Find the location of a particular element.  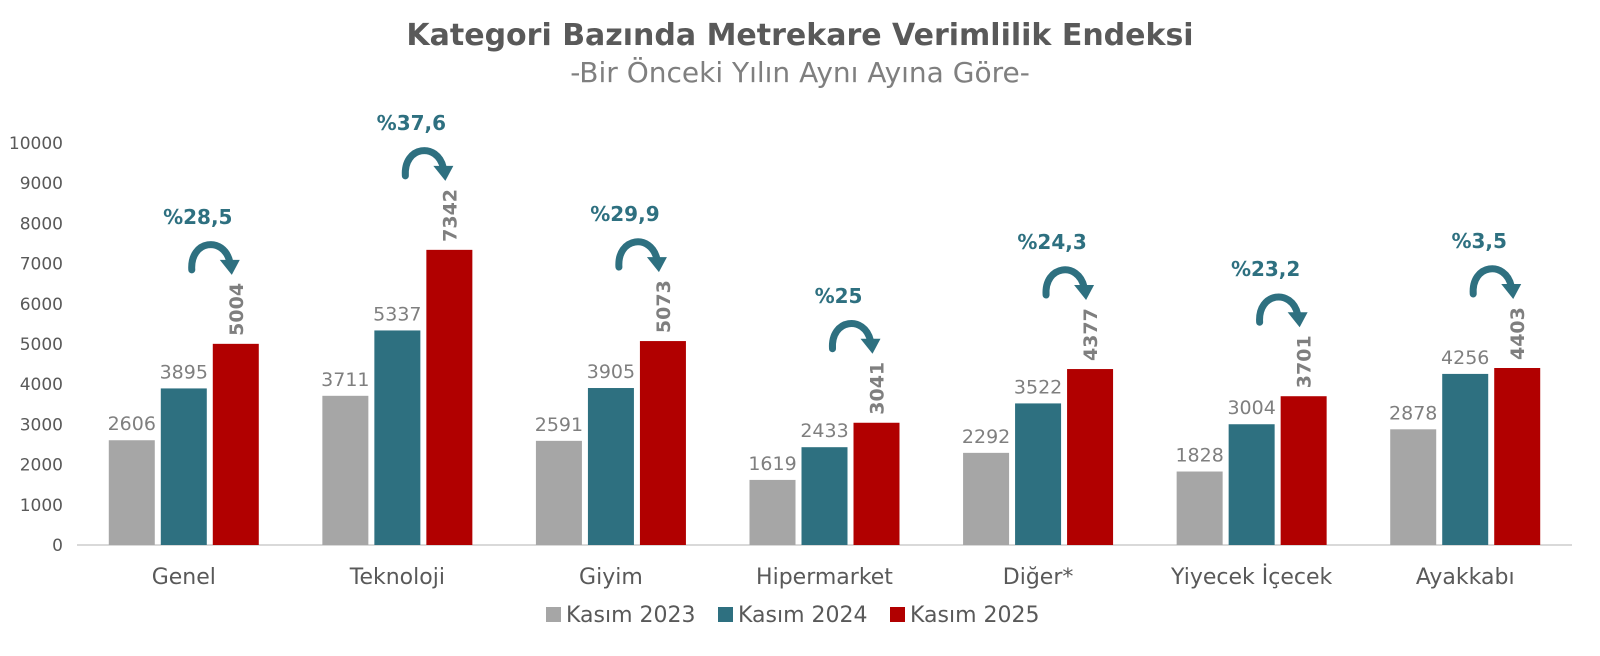

change-label: %24,3 is located at coordinates (1051, 242).